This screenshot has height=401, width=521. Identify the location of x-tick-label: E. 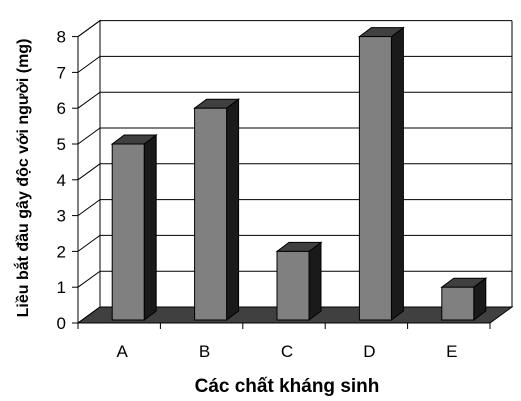
(451, 351).